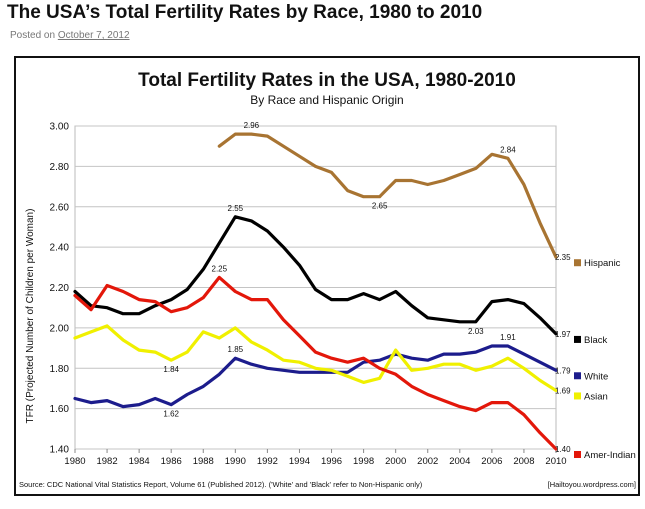  Describe the element at coordinates (171, 369) in the screenshot. I see `data-label: 1.84` at that location.